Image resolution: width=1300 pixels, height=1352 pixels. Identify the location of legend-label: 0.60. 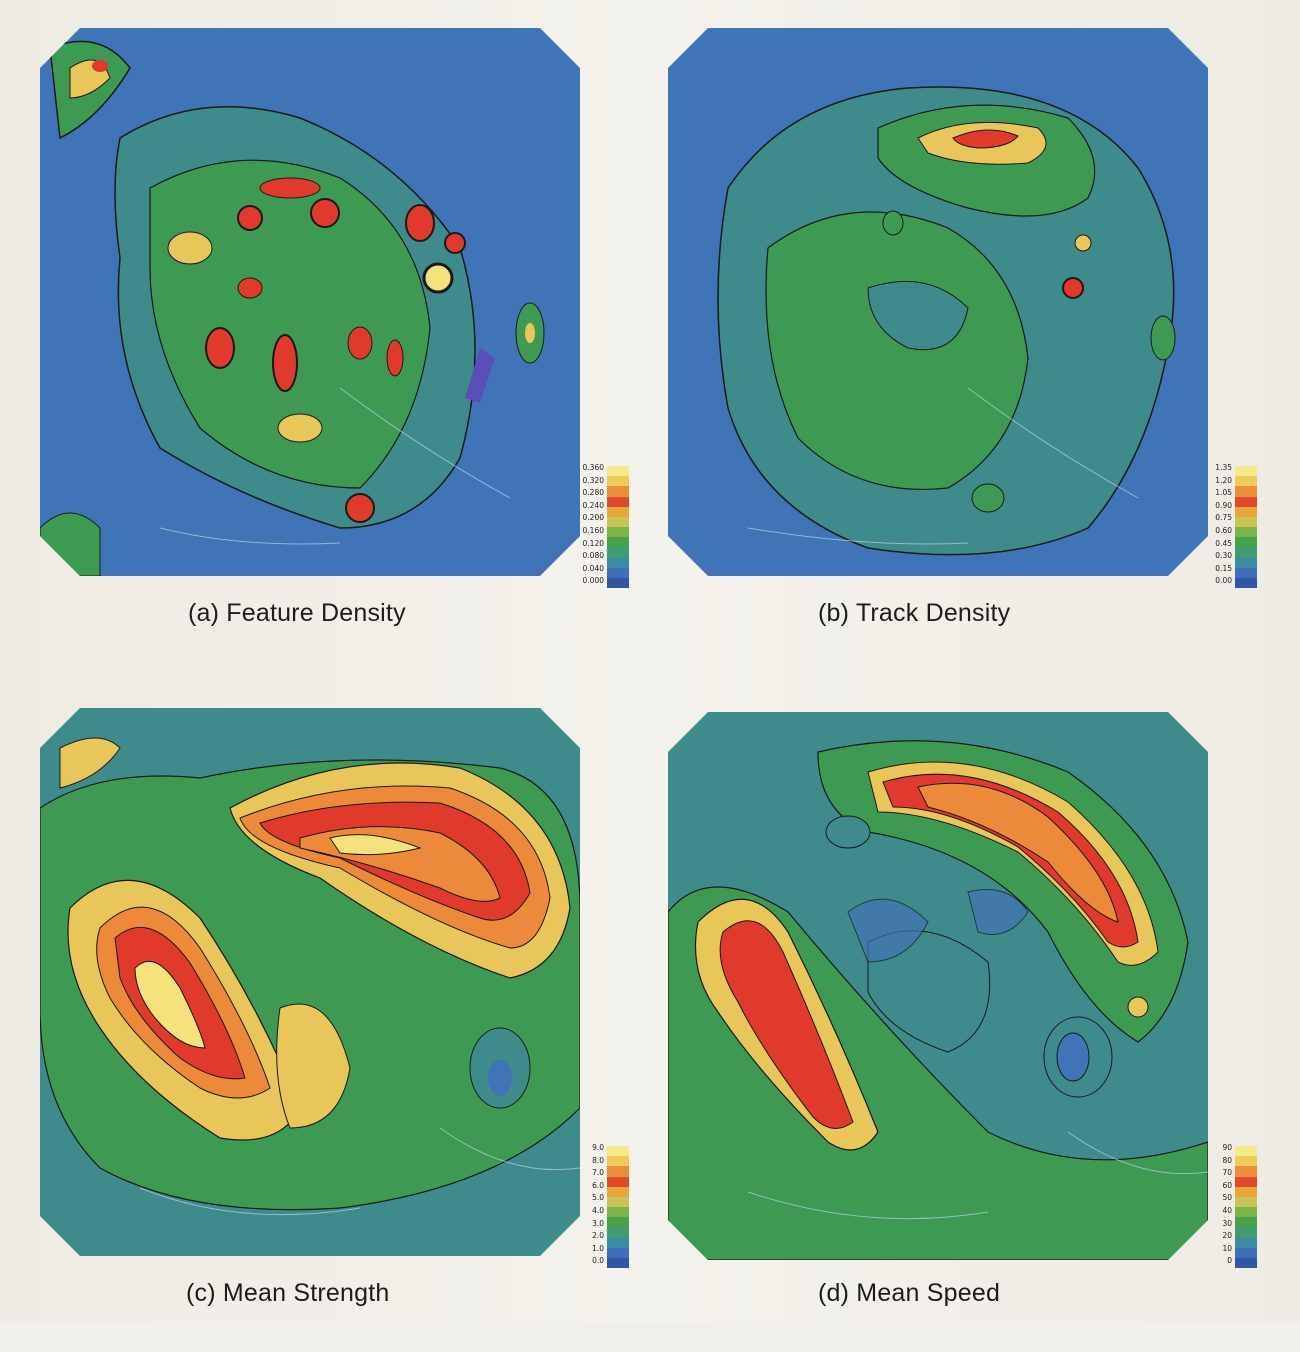
(1223, 530).